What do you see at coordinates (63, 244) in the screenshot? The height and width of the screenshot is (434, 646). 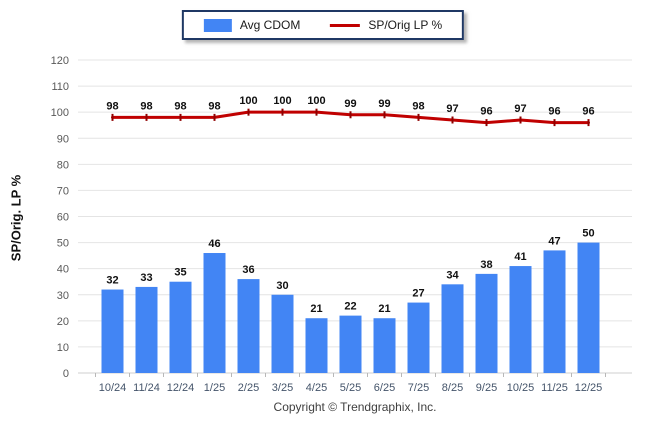 I see `y-tick-label: 50` at bounding box center [63, 244].